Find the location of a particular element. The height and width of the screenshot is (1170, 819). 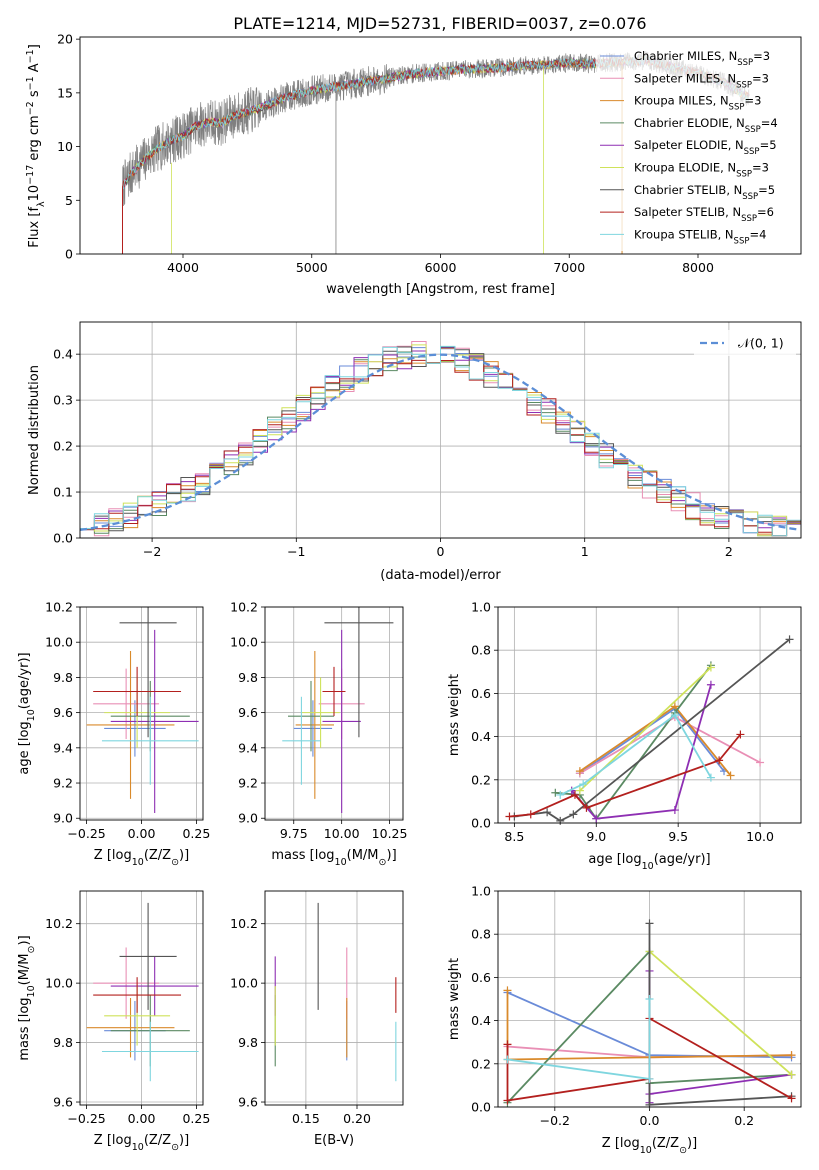

ytick-label-2: 9.4 is located at coordinates (63, 747).